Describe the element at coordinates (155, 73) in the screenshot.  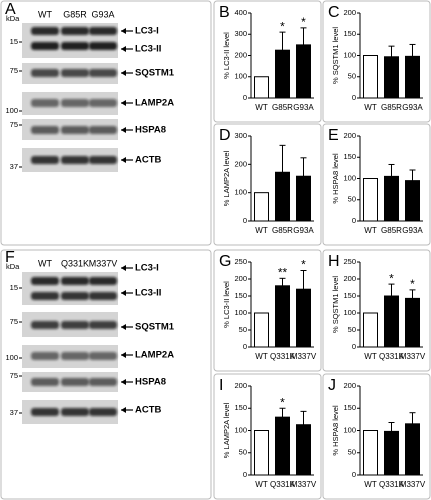
I see `protein-label: SQSTM1` at that location.